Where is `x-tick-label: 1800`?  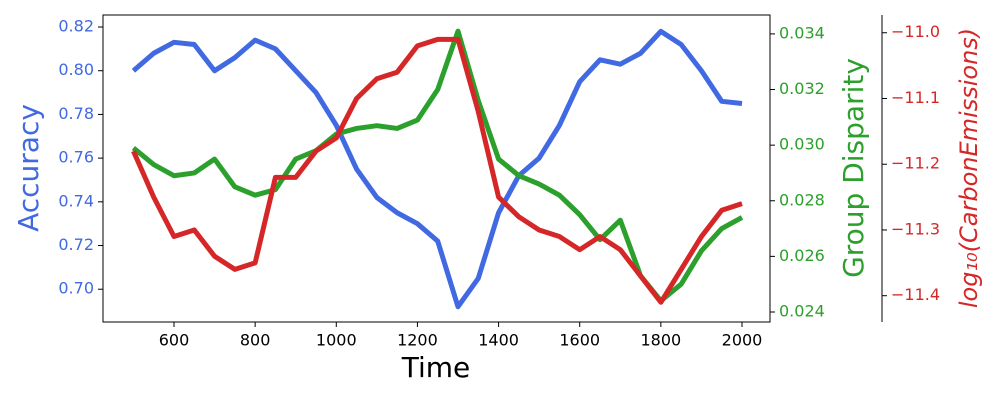 x-tick-label: 1800 is located at coordinates (661, 340).